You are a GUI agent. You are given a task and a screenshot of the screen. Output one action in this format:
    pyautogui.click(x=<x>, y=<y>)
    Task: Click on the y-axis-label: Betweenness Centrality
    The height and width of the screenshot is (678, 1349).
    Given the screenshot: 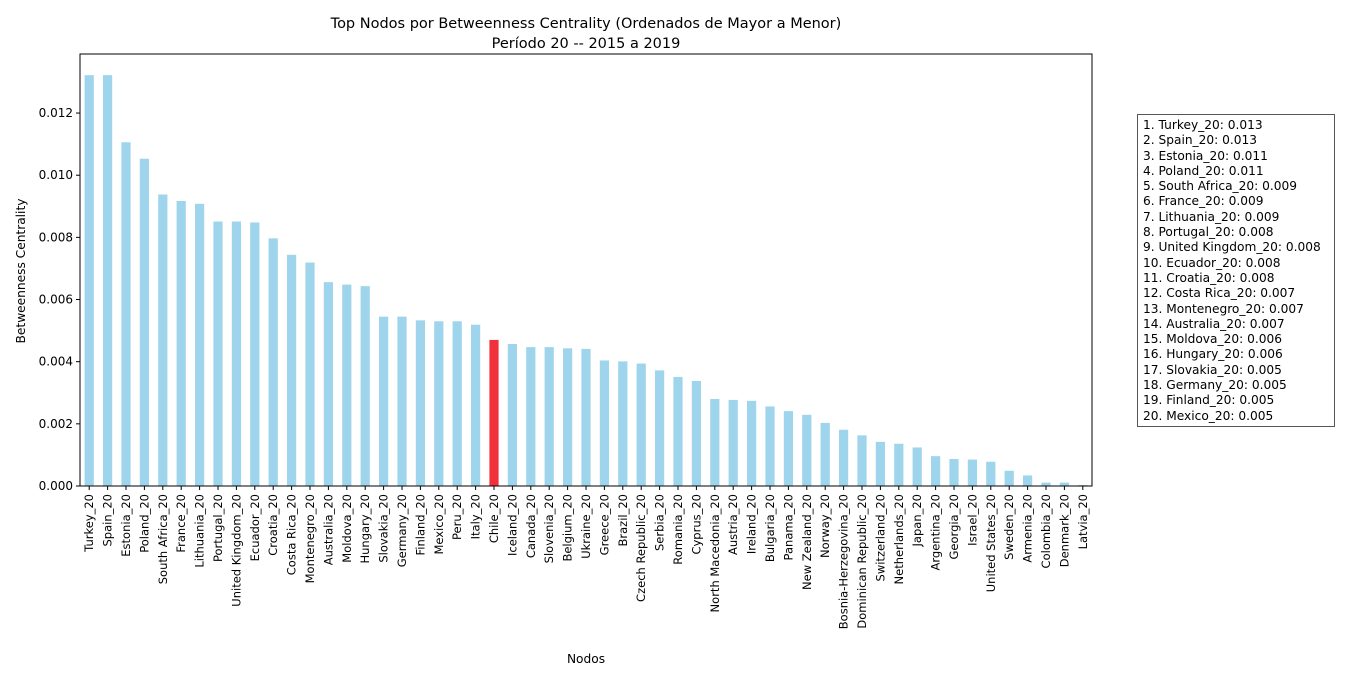 What is the action you would take?
    pyautogui.click(x=21, y=271)
    